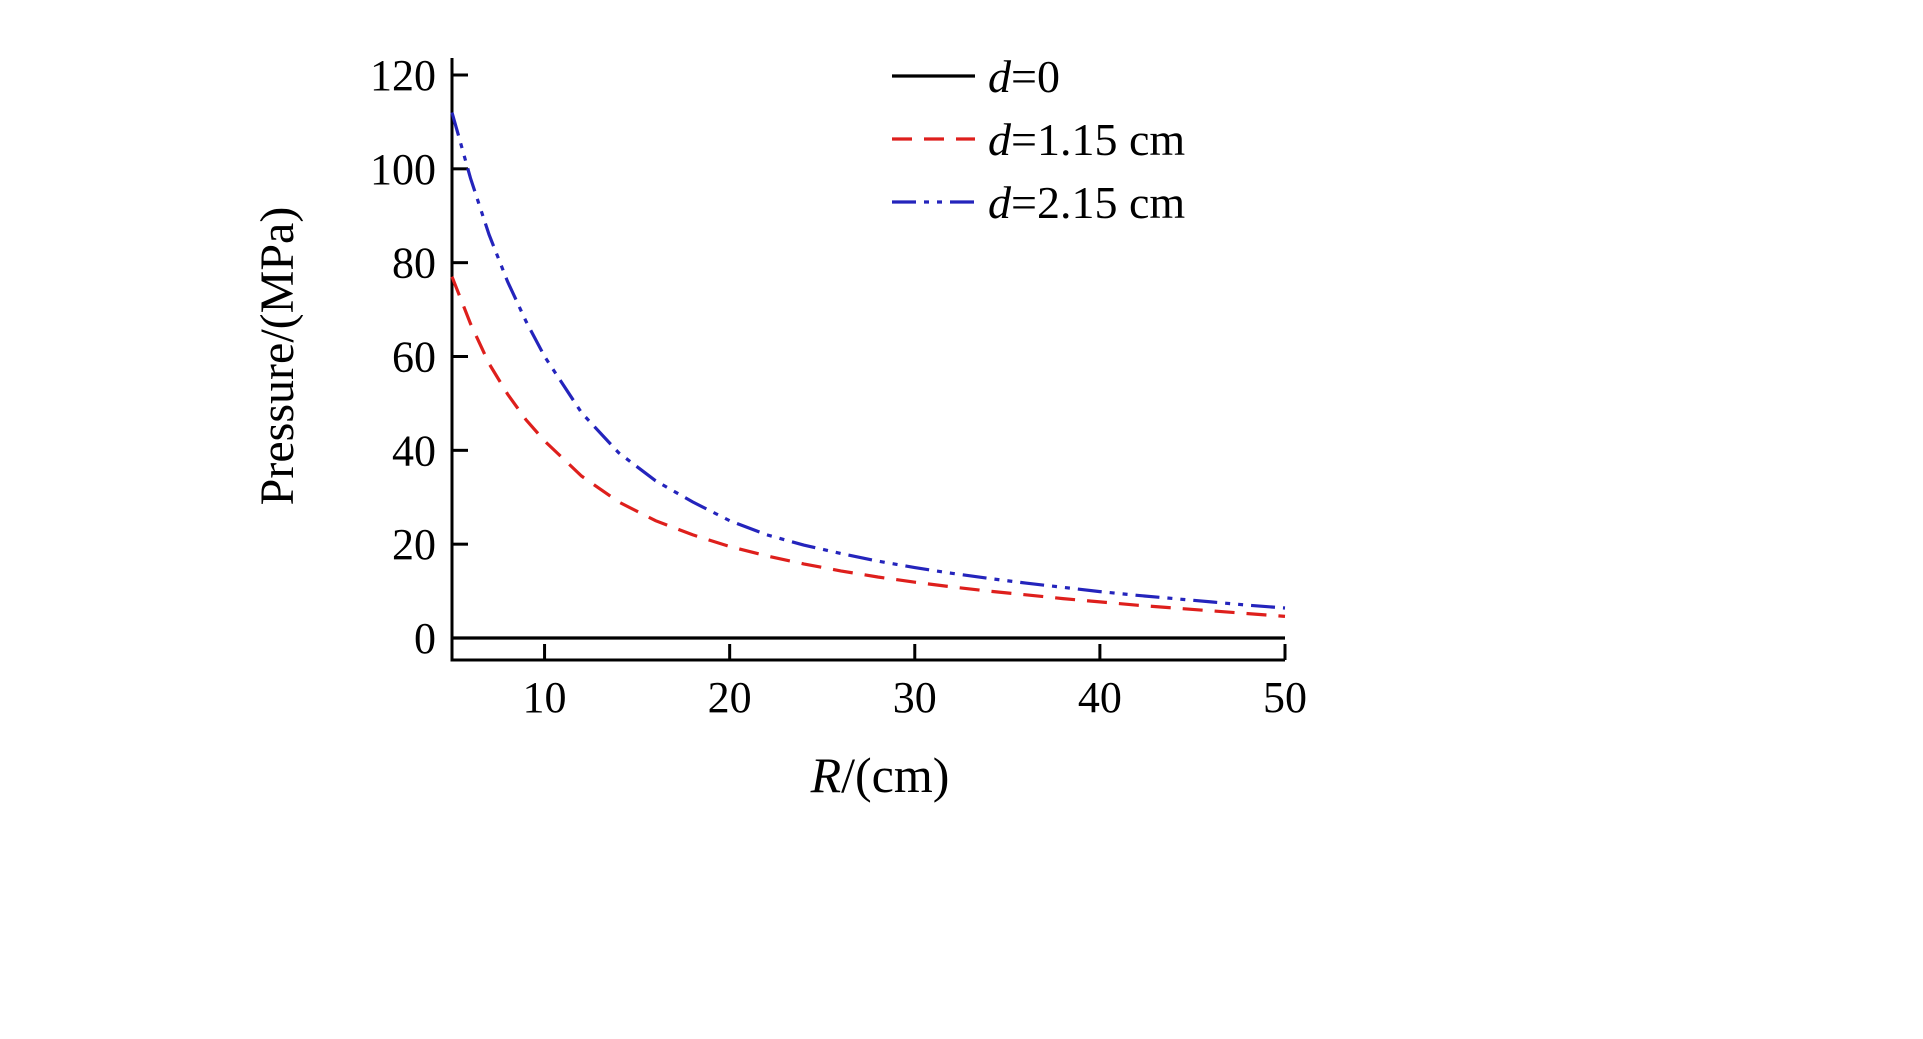  I want to click on y-tick-label: 0, so click(425, 638).